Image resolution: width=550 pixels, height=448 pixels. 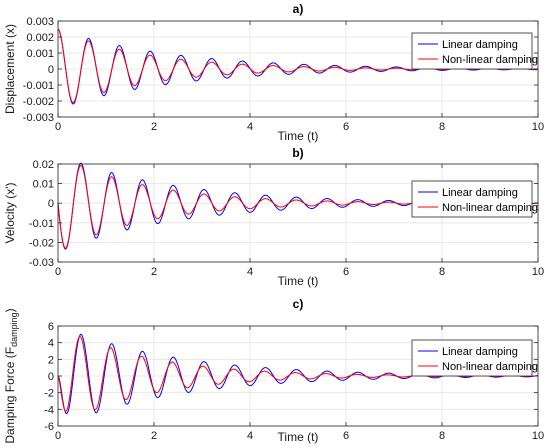 I want to click on y-tick-label: -0.002, so click(x=38, y=102).